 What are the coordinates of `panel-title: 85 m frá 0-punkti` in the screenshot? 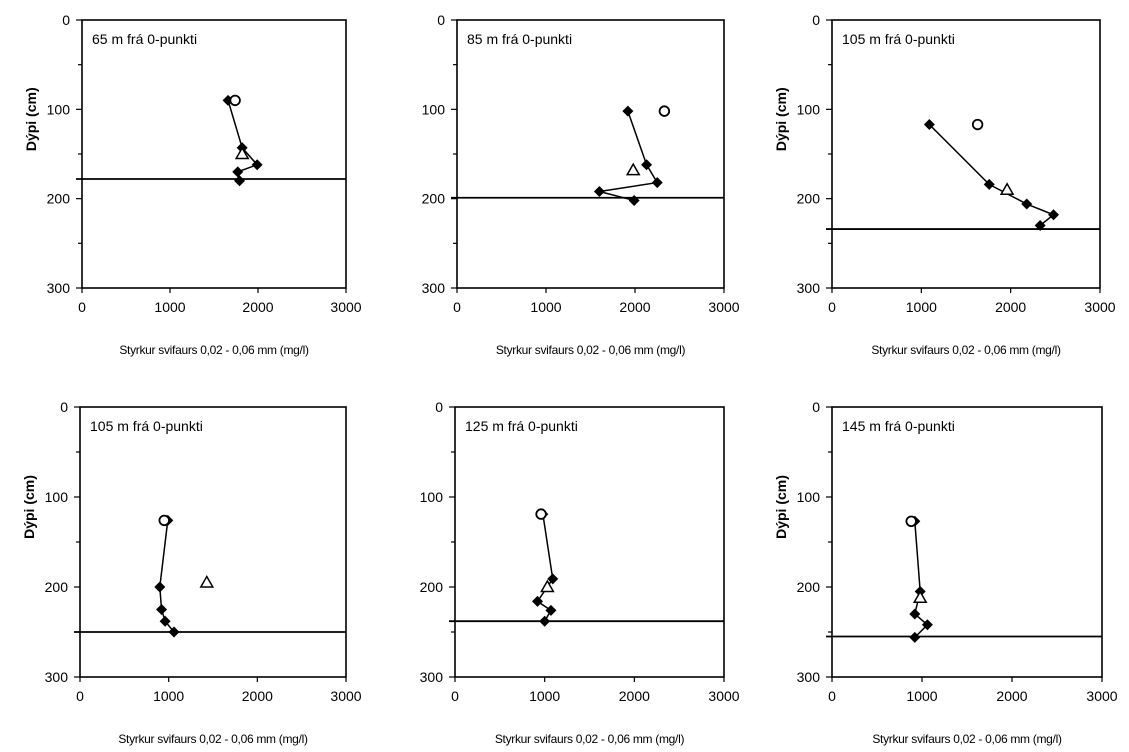 It's located at (519, 39).